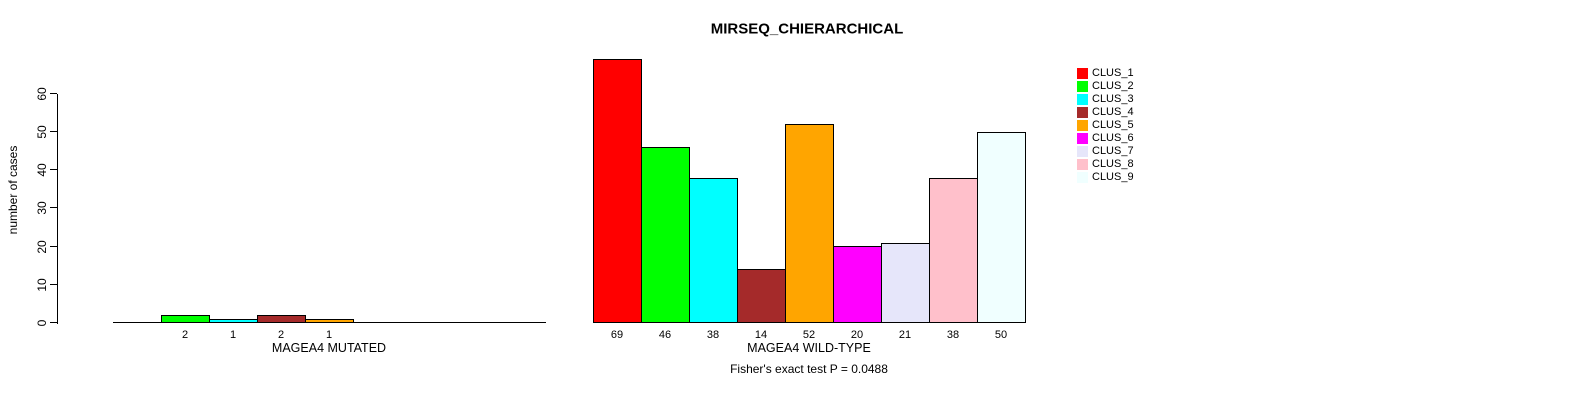 Image resolution: width=1590 pixels, height=400 pixels. Describe the element at coordinates (809, 369) in the screenshot. I see `fisher-test-annotation: Fisher's exact test P = 0.0488` at that location.